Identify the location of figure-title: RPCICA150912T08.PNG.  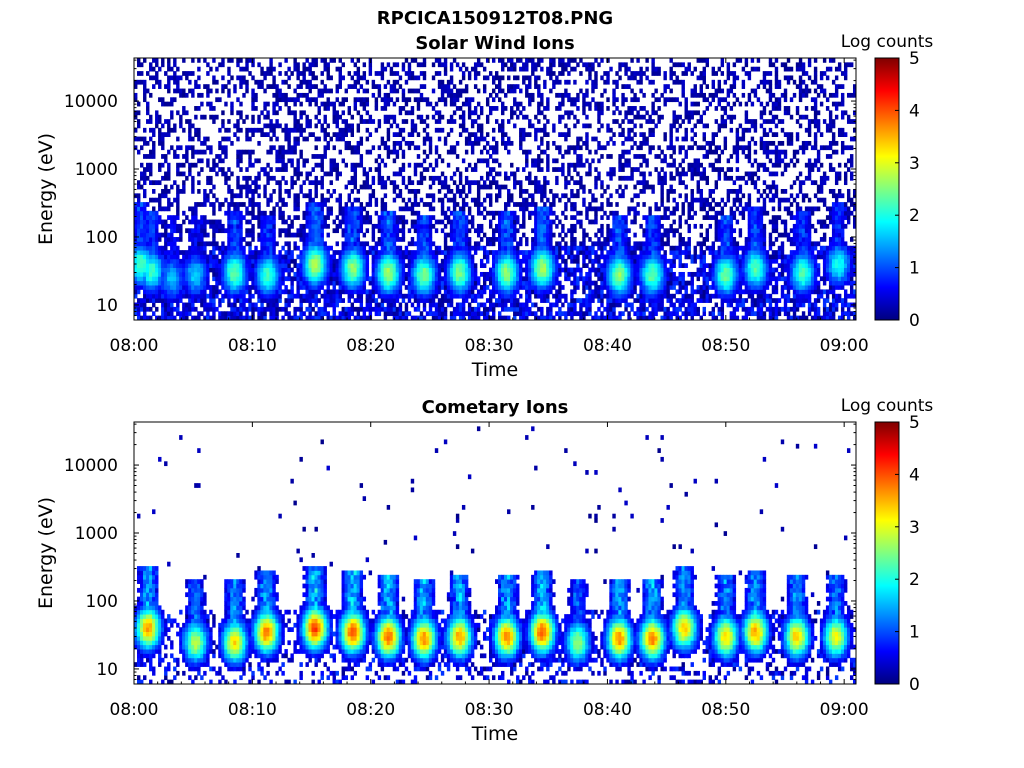
(495, 18).